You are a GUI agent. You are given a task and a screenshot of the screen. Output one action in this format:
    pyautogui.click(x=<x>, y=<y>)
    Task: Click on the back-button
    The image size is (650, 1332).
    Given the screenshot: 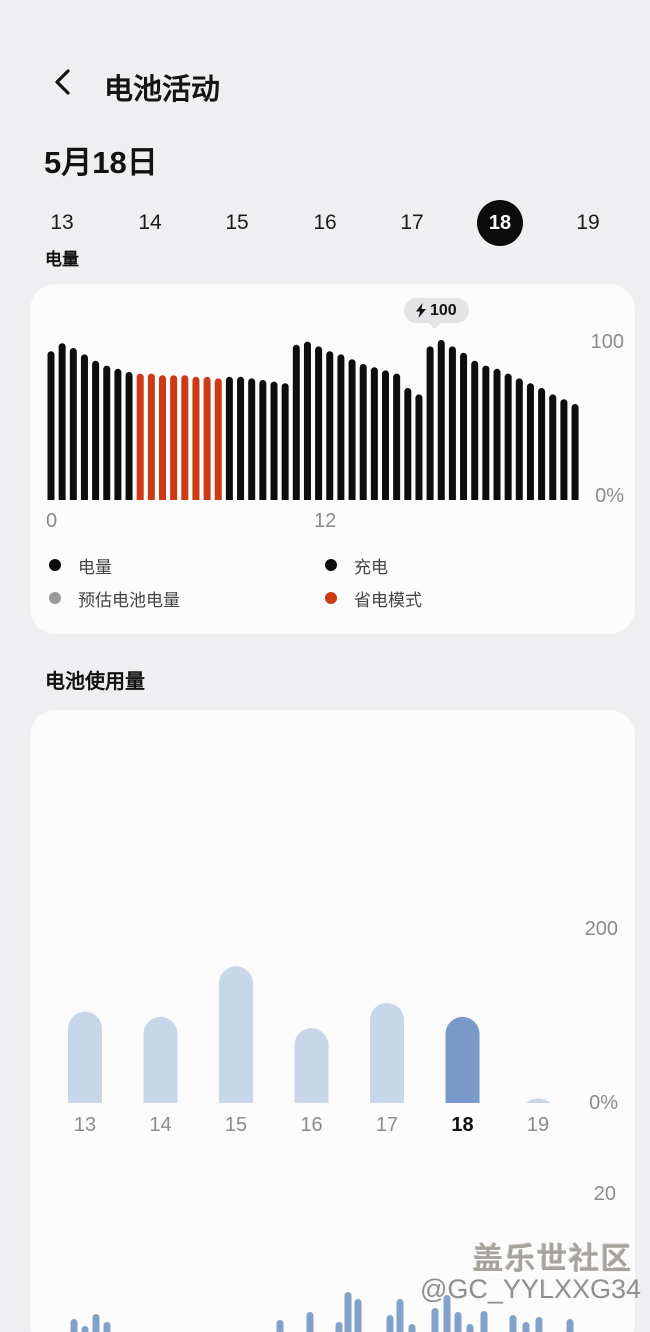 What is the action you would take?
    pyautogui.click(x=62, y=82)
    